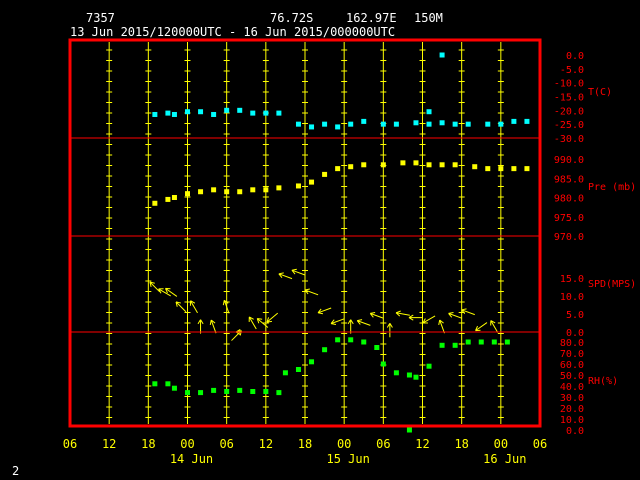 The image size is (640, 480). Describe the element at coordinates (569, 139) in the screenshot. I see `temp-tick-label: -30.0` at that location.